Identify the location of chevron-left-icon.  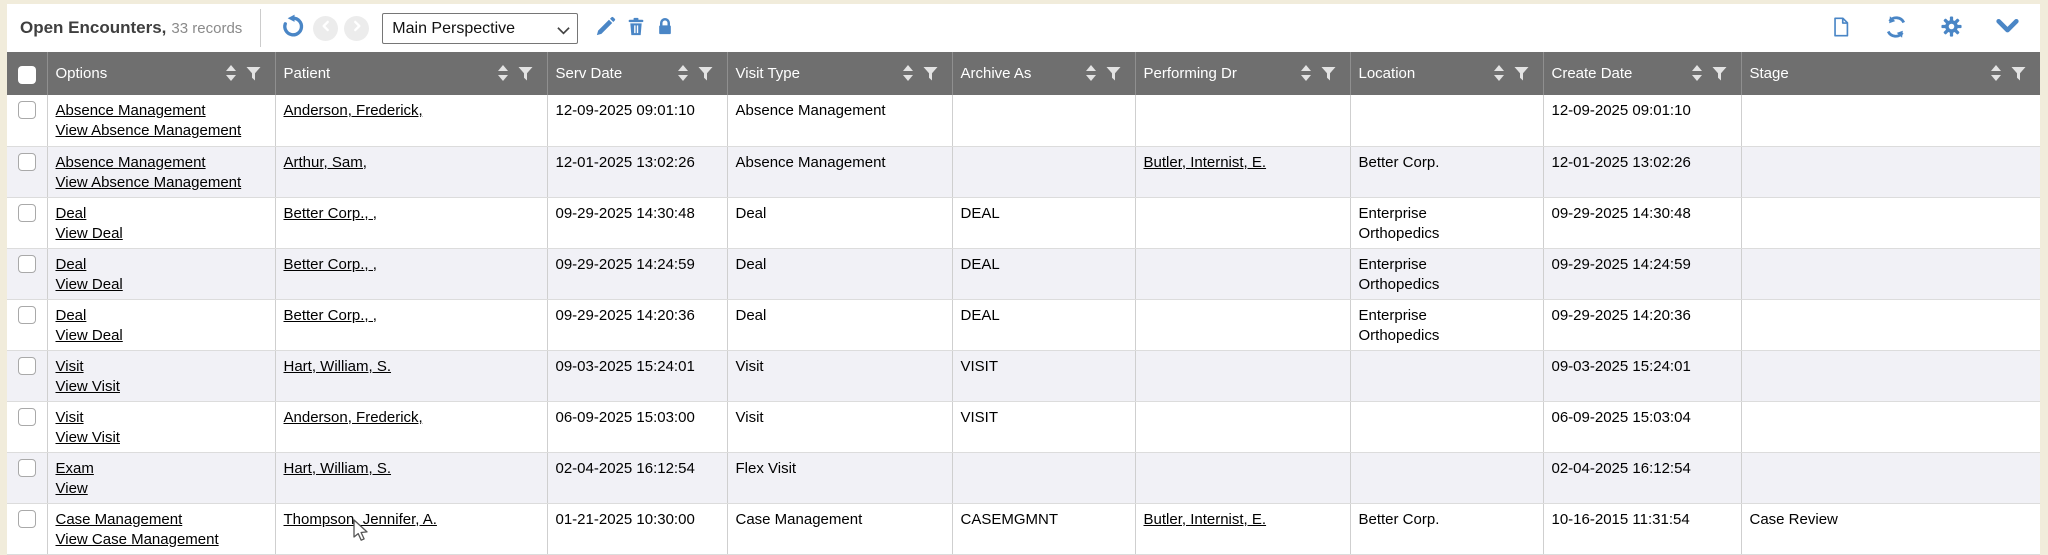
(326, 28).